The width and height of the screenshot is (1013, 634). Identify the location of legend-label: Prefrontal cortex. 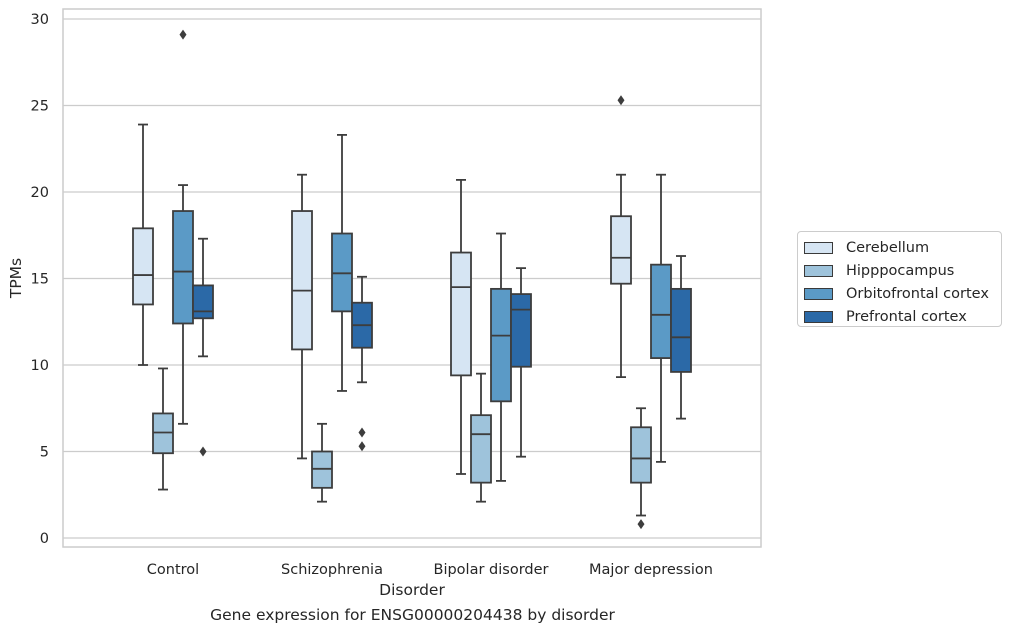
(906, 316).